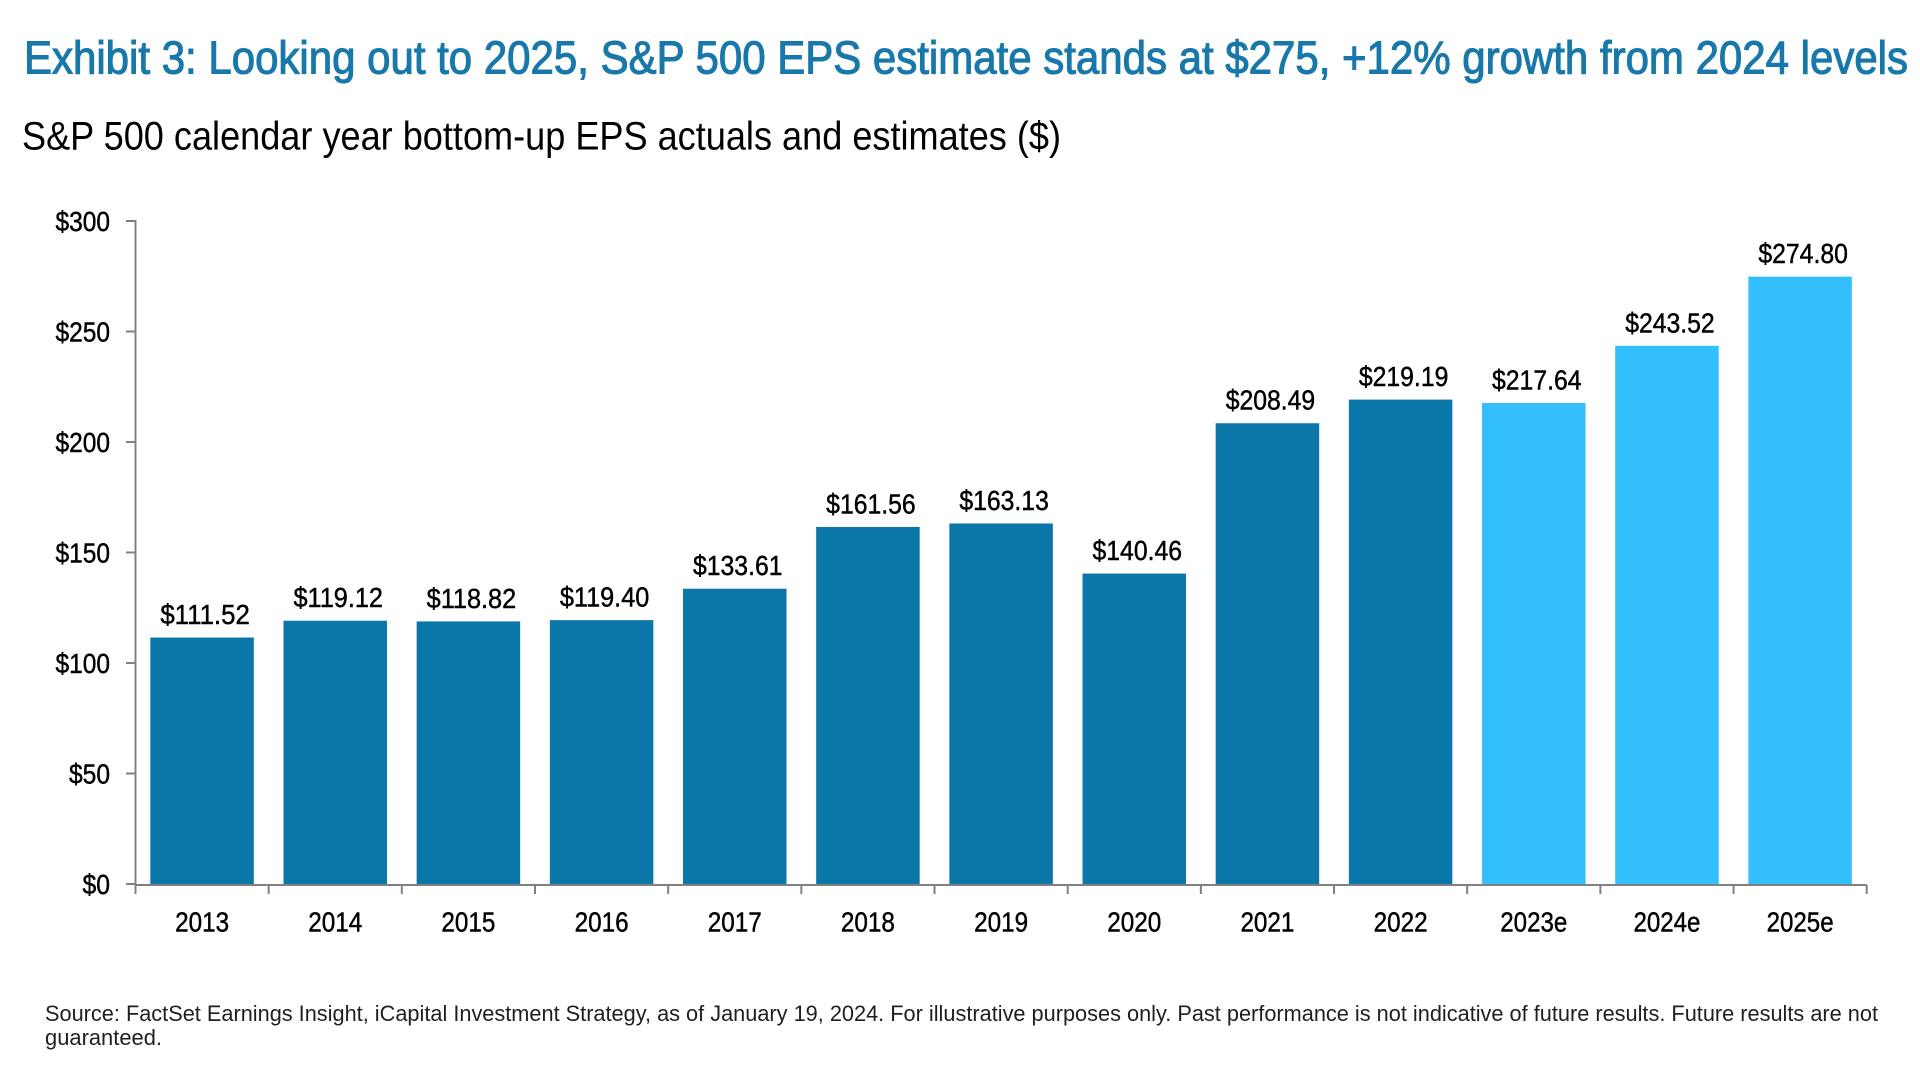 Image resolution: width=1920 pixels, height=1080 pixels. I want to click on svg-text: $119.12, so click(339, 597).